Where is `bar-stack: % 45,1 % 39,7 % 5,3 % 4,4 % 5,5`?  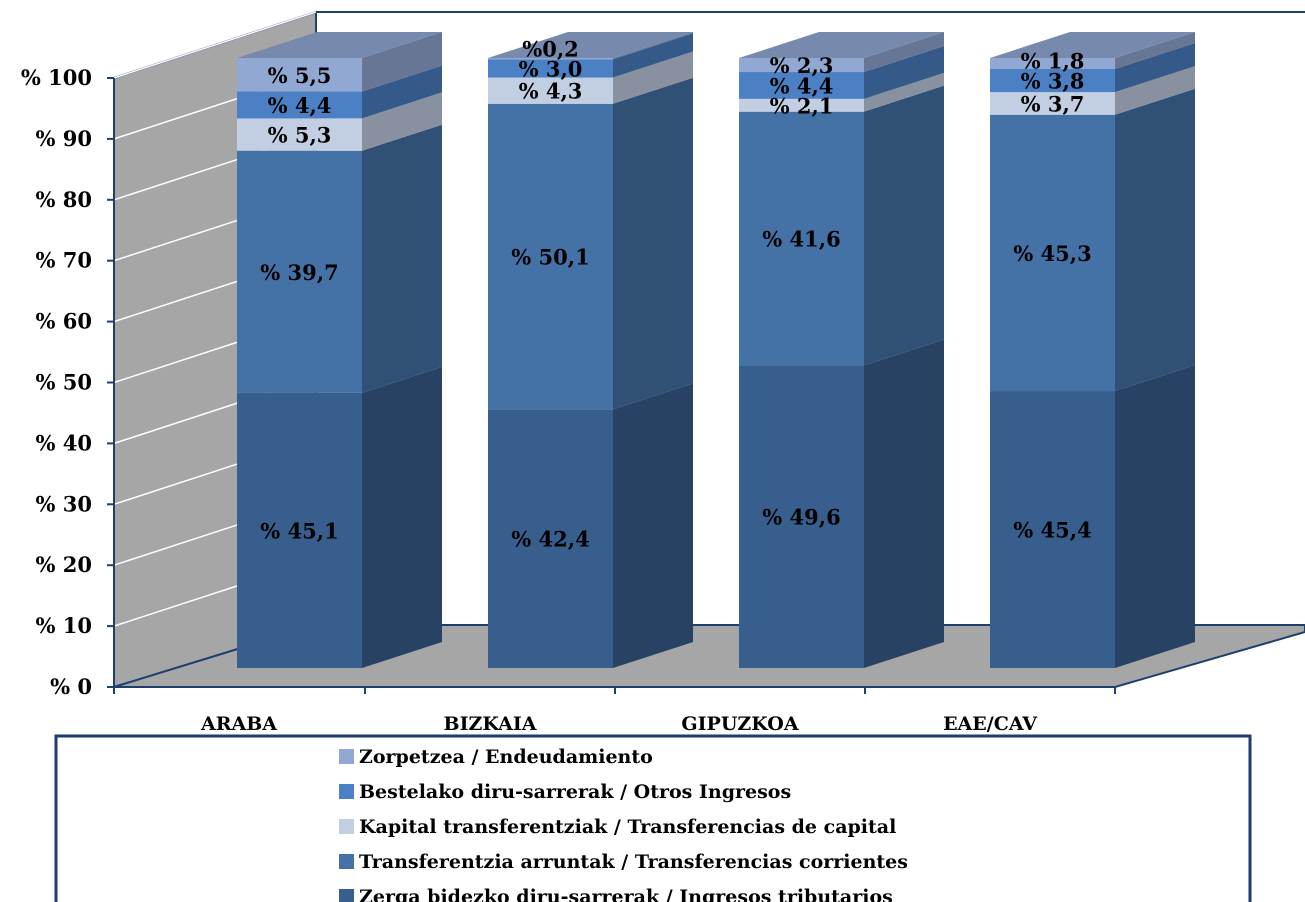
bar-stack: % 45,1 % 39,7 % 5,3 % 4,4 % 5,5 is located at coordinates (339, 350).